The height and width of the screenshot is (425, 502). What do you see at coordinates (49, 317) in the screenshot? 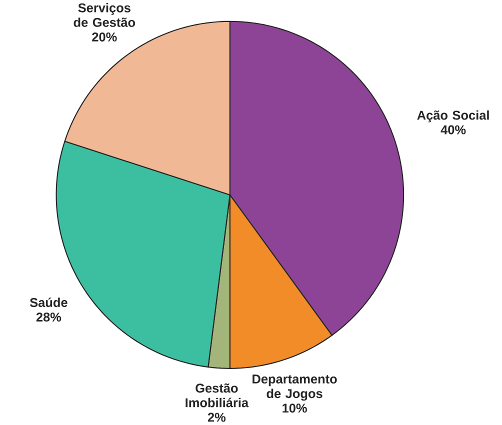
I see `data-label: 28%` at bounding box center [49, 317].